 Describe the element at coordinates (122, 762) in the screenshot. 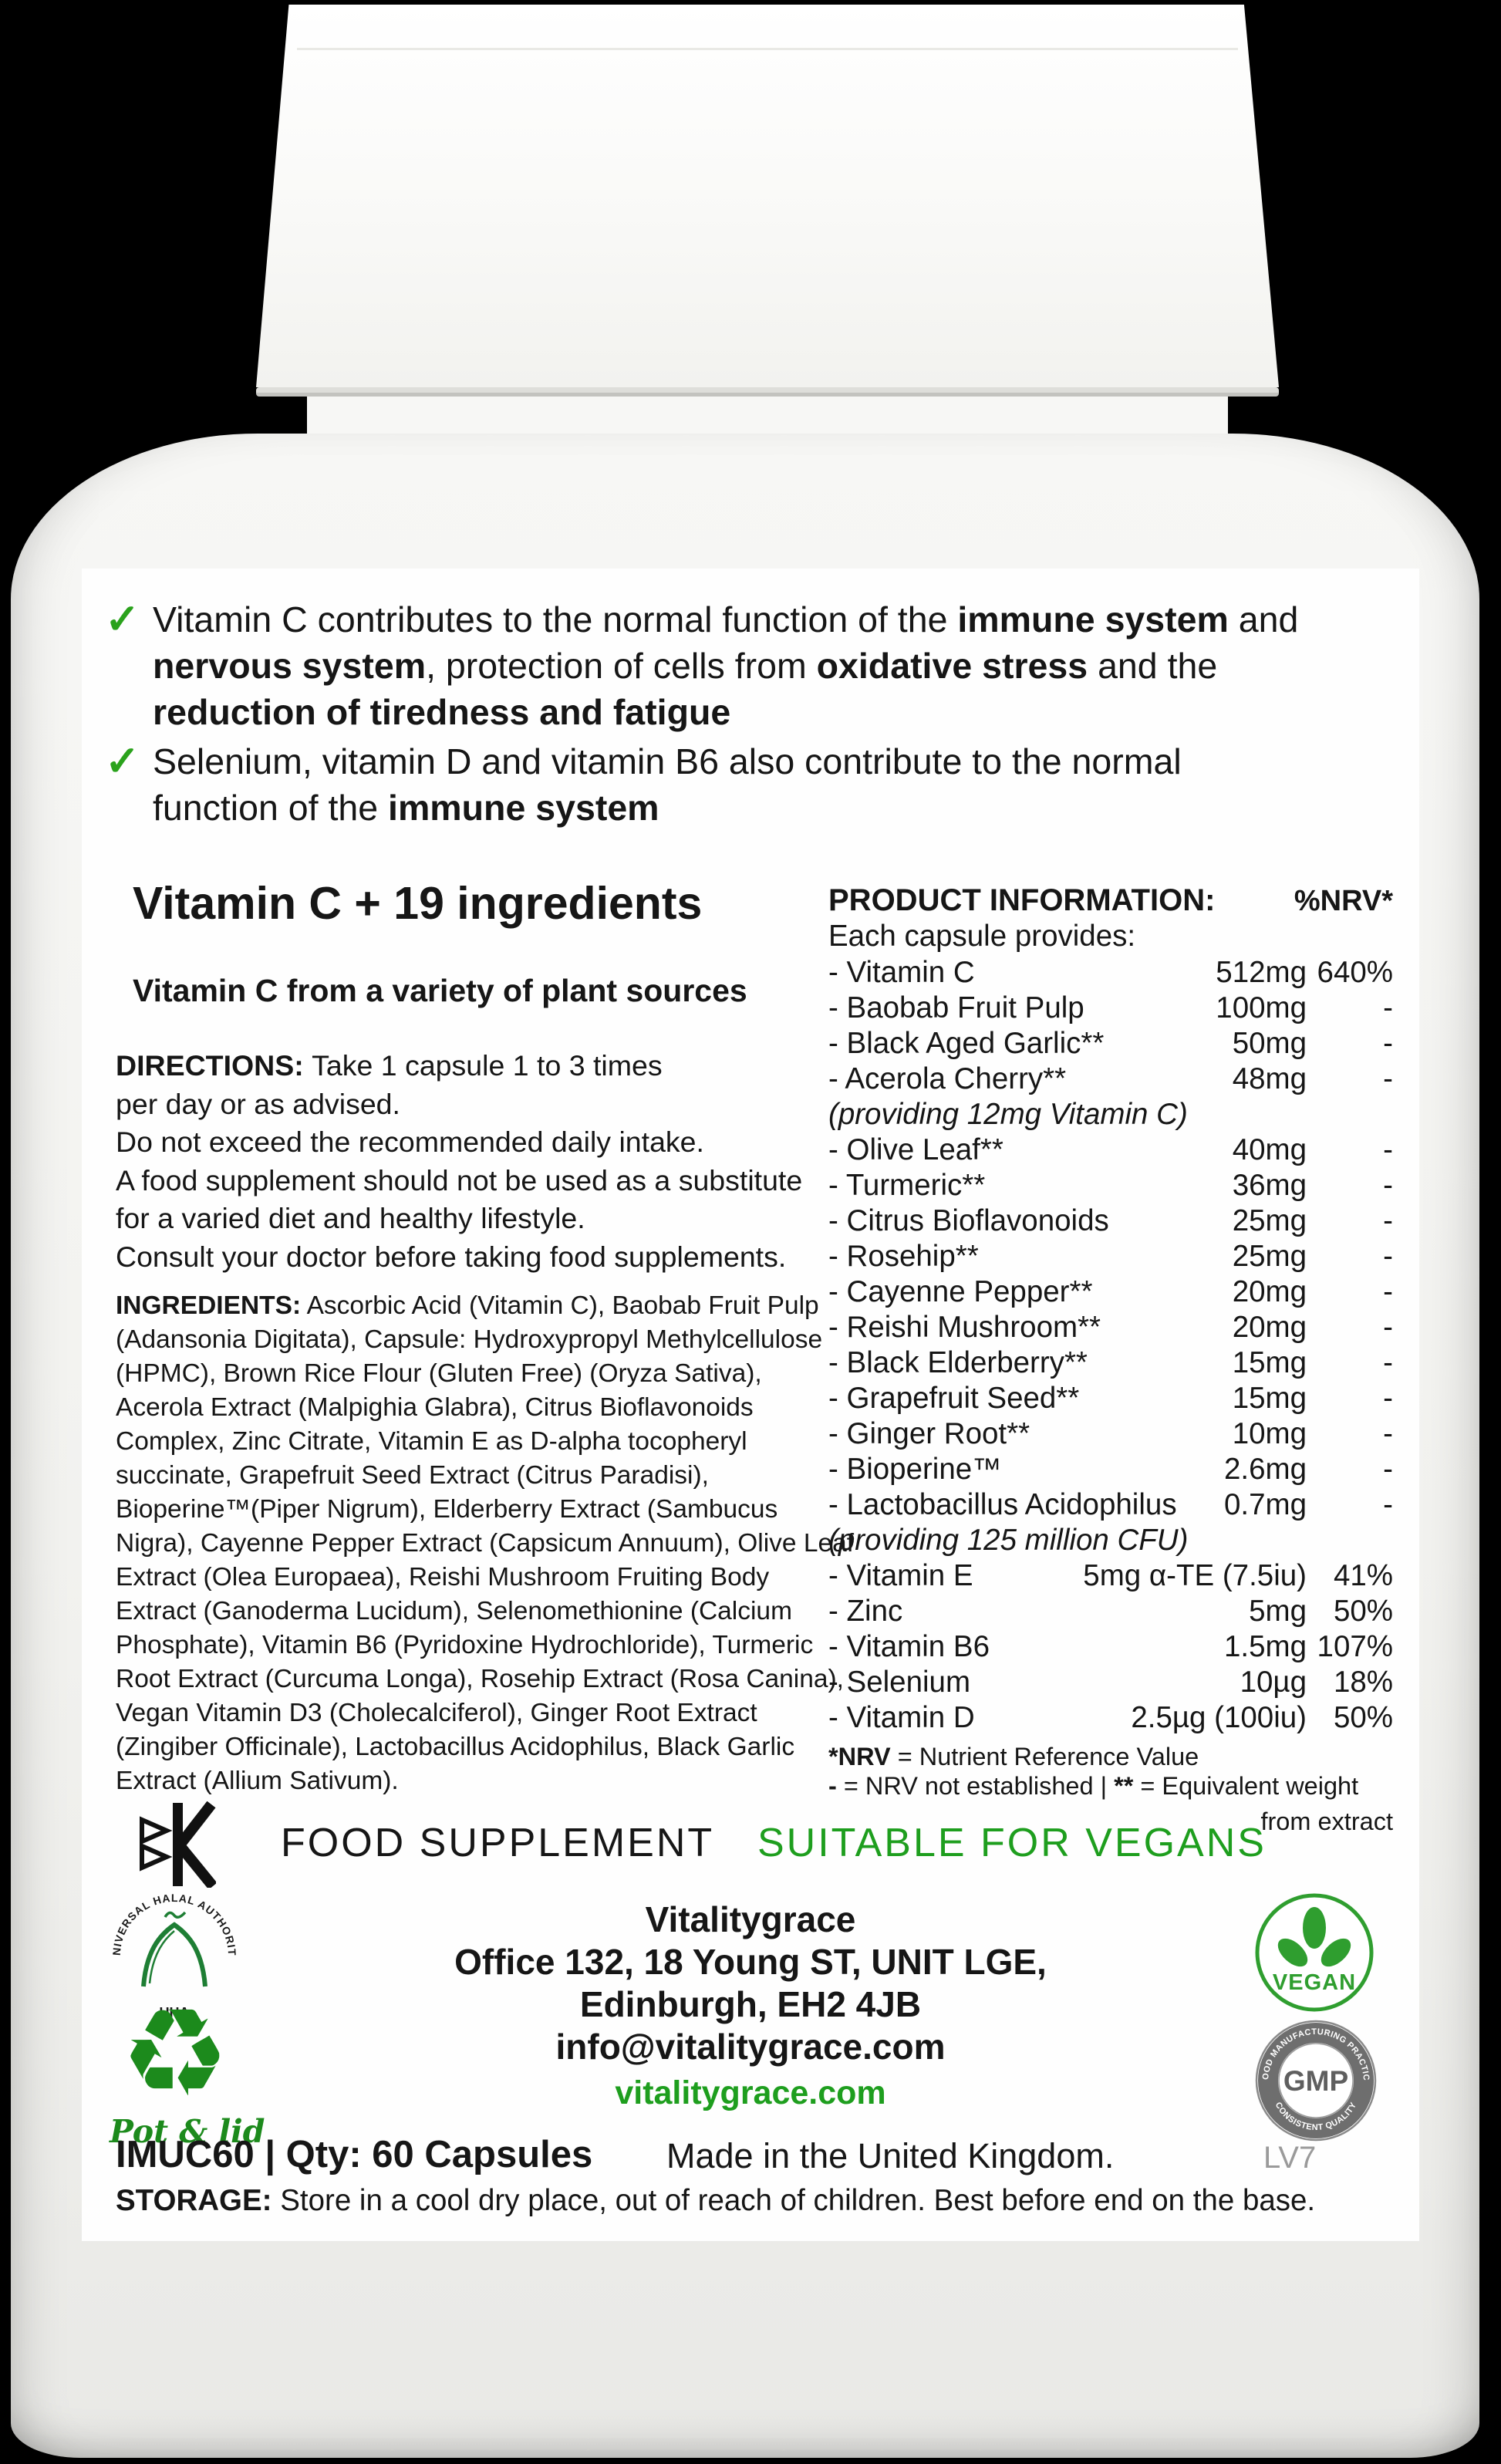

I see `check-icon: ✓` at that location.